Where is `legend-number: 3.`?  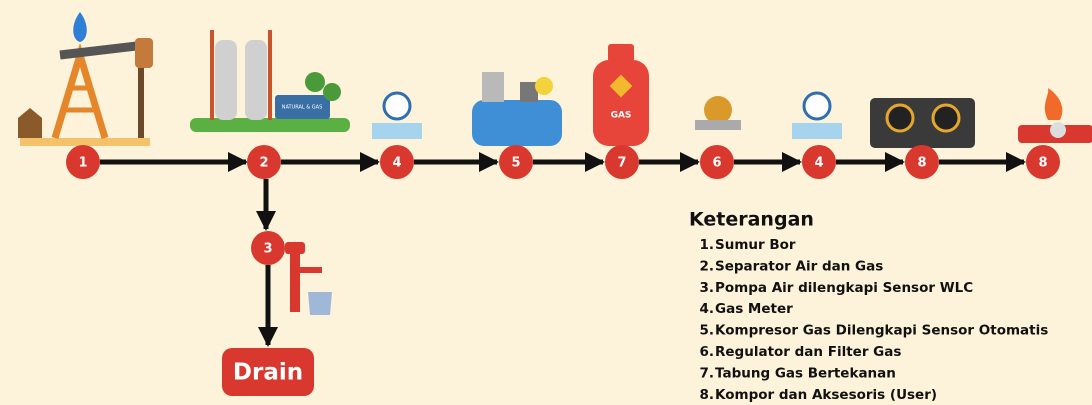
legend-number: 3. is located at coordinates (706, 288).